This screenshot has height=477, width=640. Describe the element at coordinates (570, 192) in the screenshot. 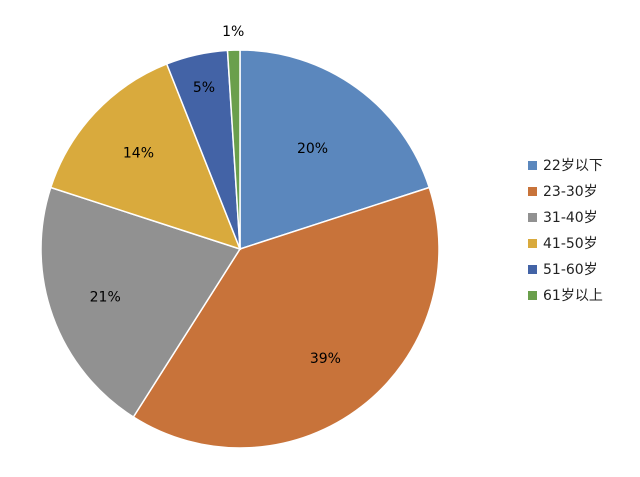

I see `legend-label: 23-30岁` at that location.